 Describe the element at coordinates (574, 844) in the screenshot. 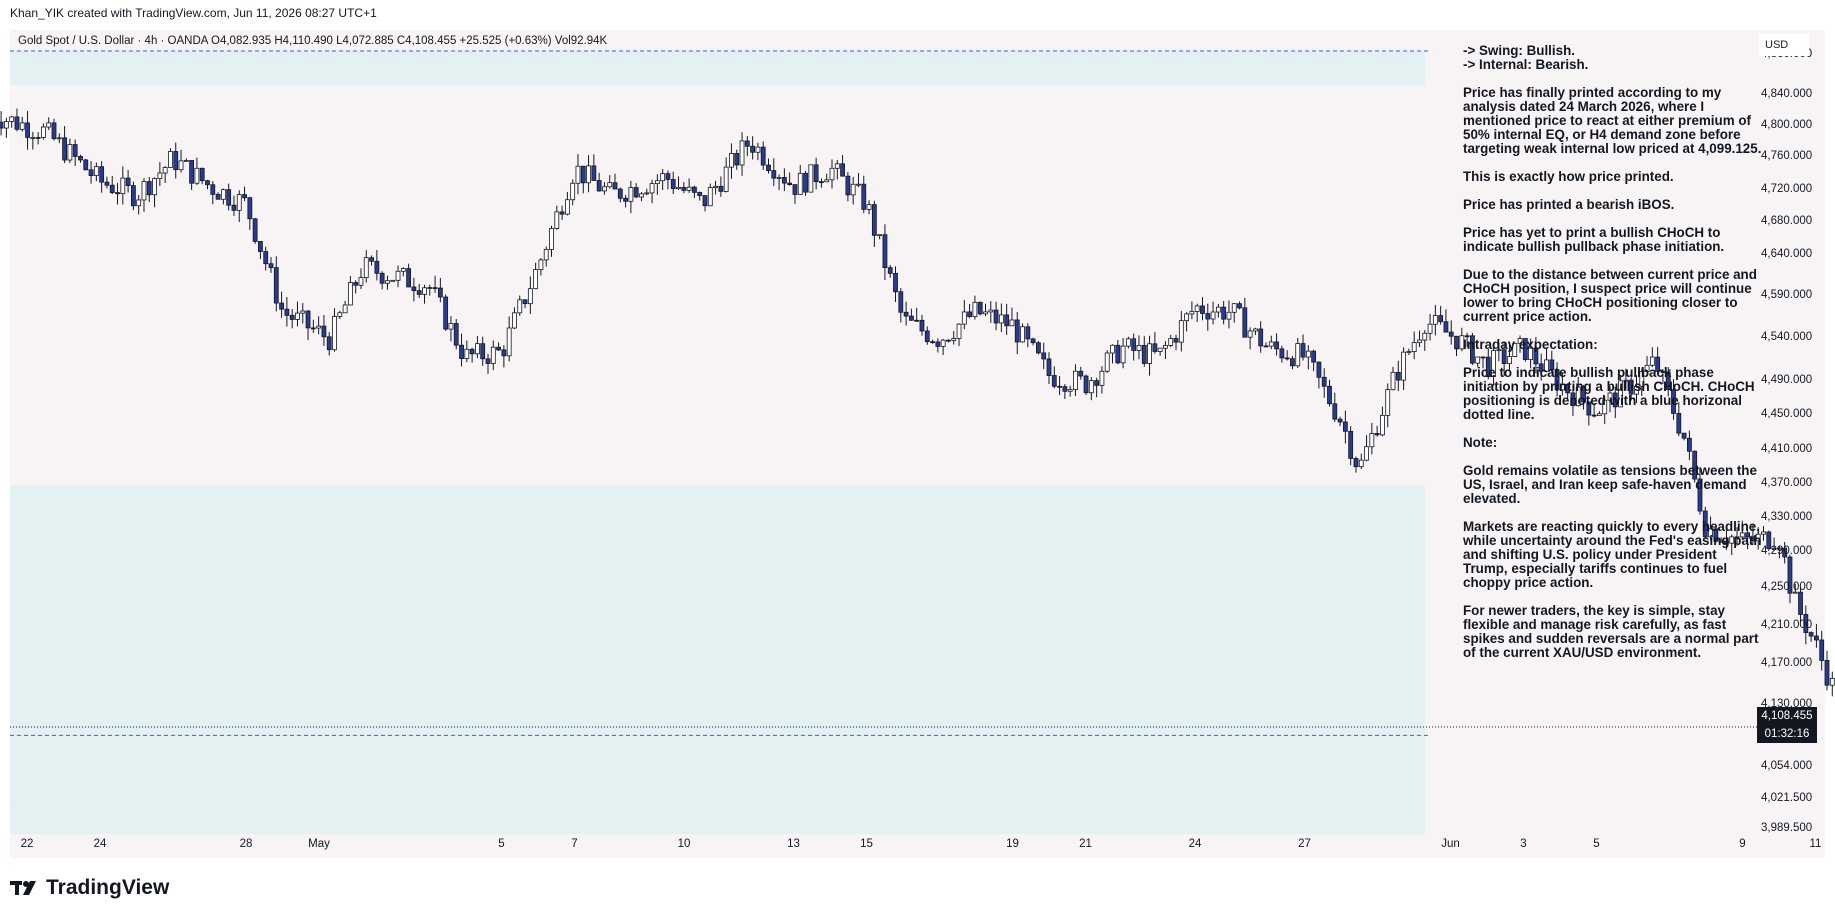

I see `x-tick-label-5: 7` at that location.